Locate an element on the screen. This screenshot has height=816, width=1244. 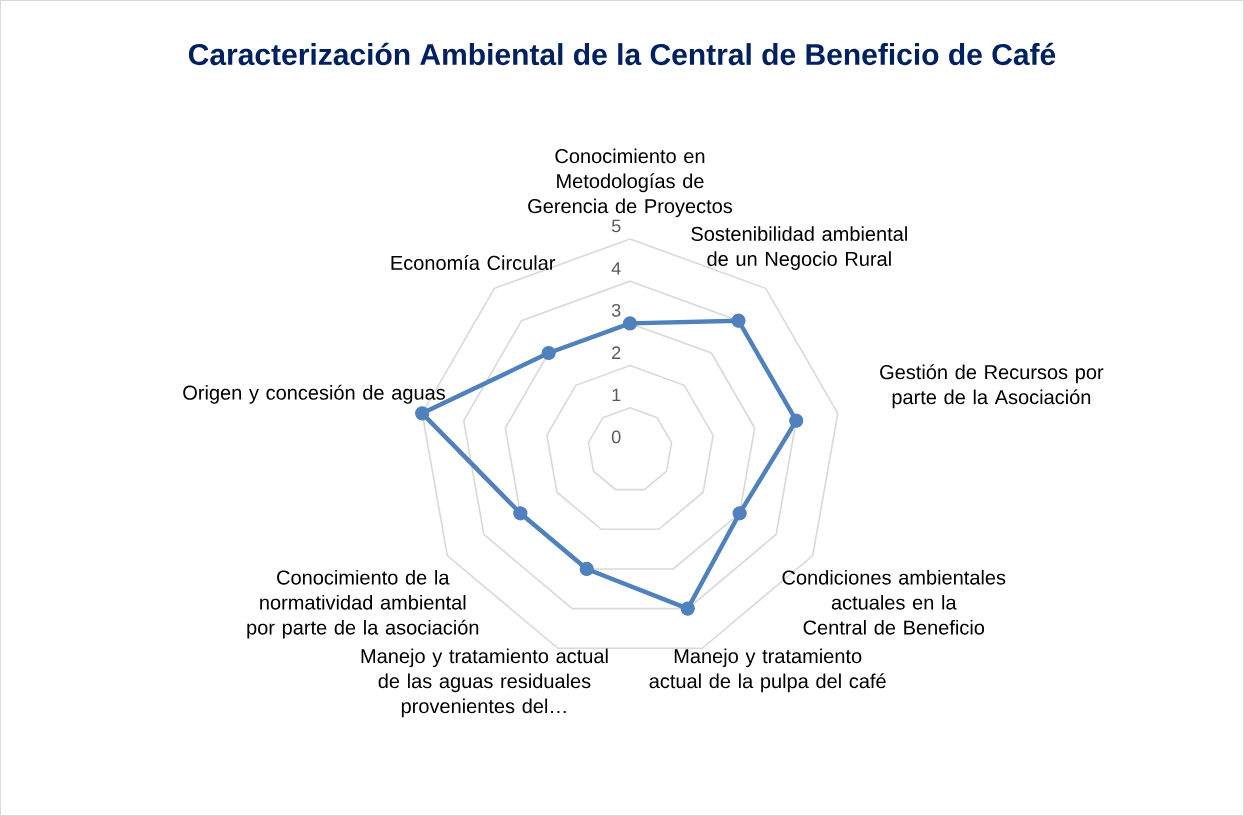
spoke-label: Condiciones ambientales actuales en la Central de Beneficio is located at coordinates (894, 602).